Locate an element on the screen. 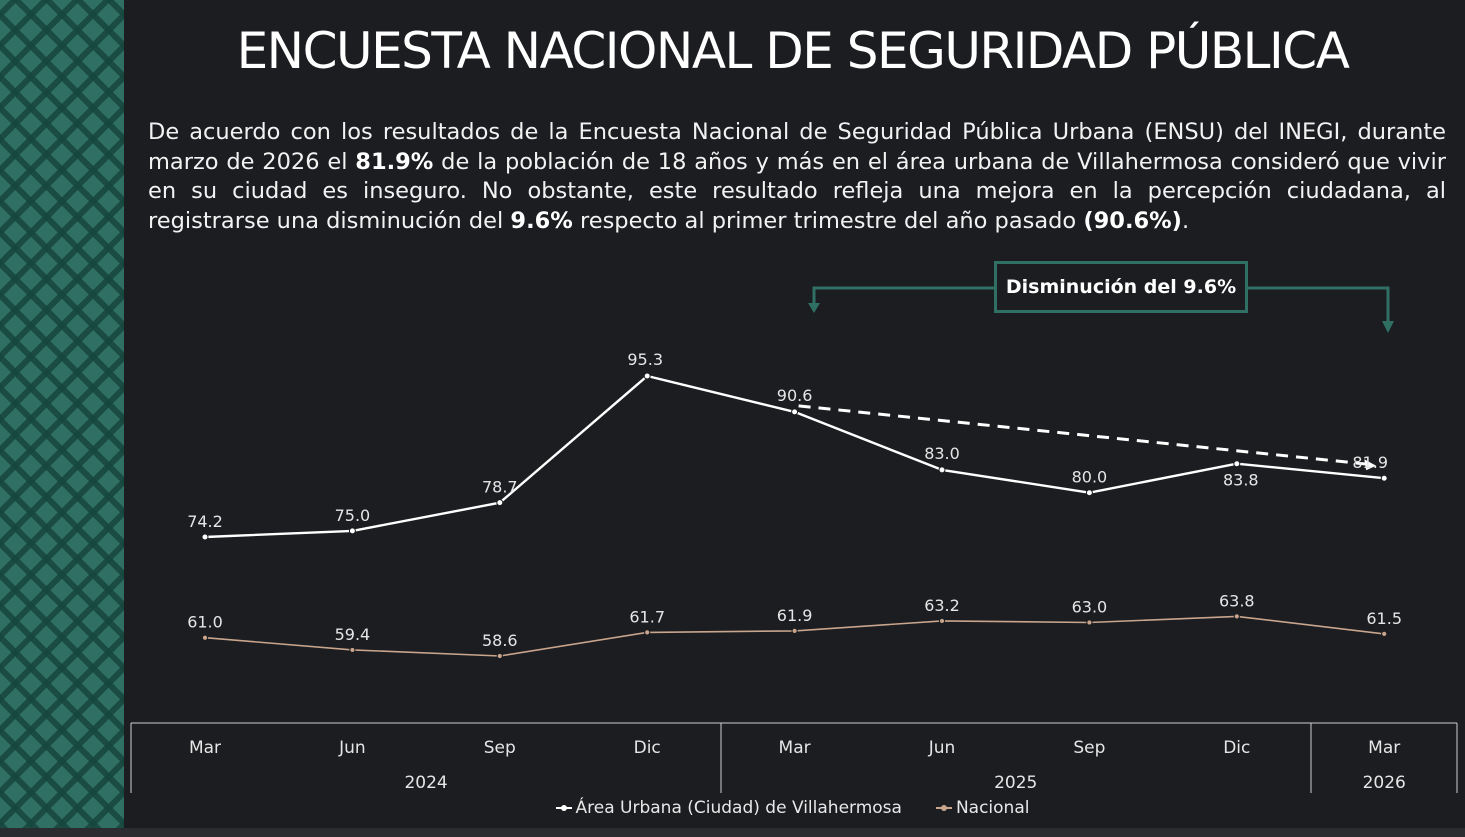 The width and height of the screenshot is (1465, 837). data-label-nacional-3: 61.7 is located at coordinates (647, 616).